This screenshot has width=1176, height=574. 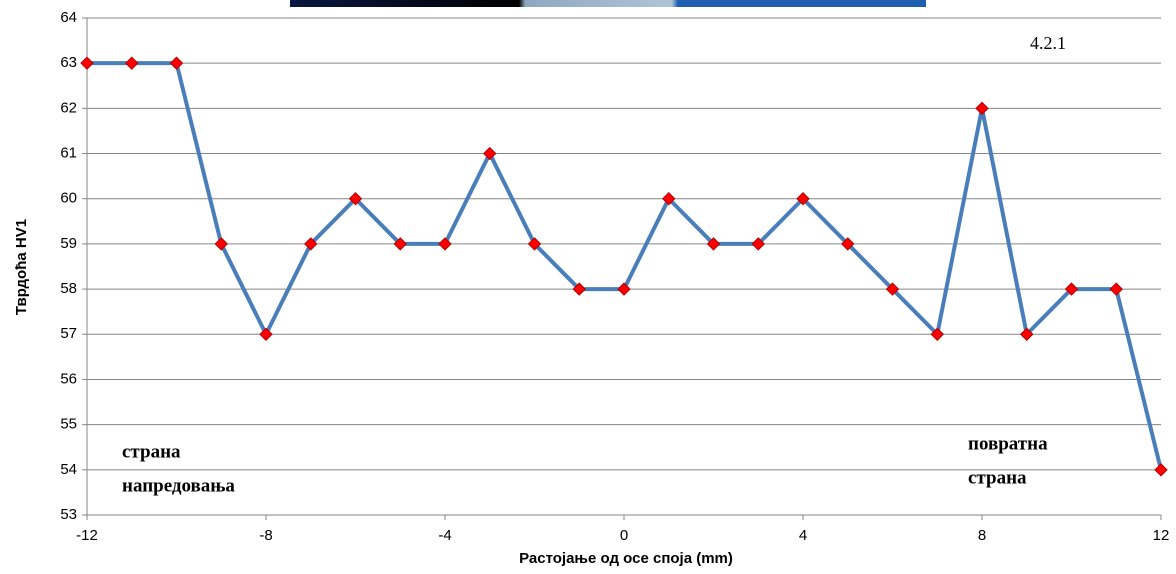 I want to click on annotation: 4.2.1, so click(x=1048, y=43).